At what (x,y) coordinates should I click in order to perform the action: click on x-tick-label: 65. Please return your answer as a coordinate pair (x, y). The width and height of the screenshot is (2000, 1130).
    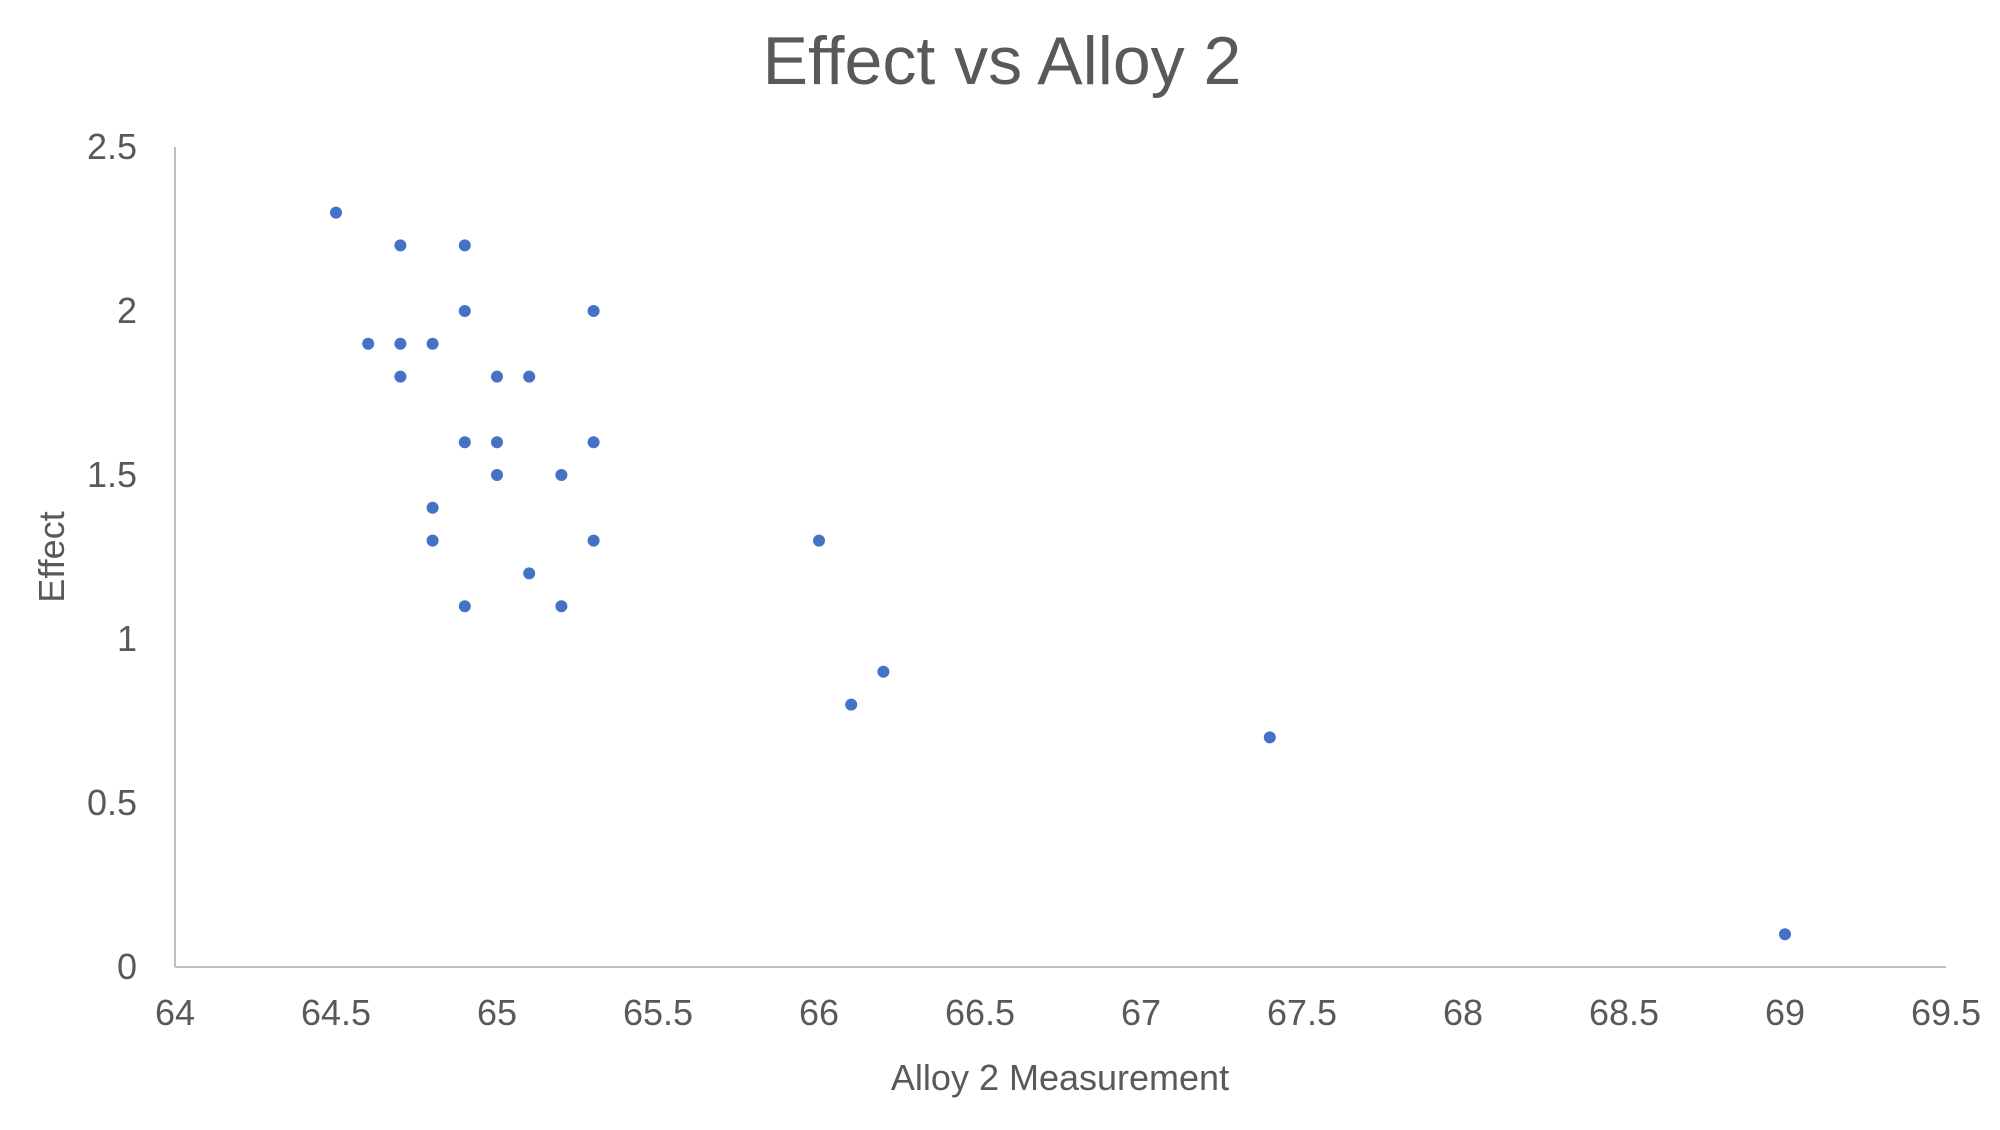
    Looking at the image, I should click on (497, 1012).